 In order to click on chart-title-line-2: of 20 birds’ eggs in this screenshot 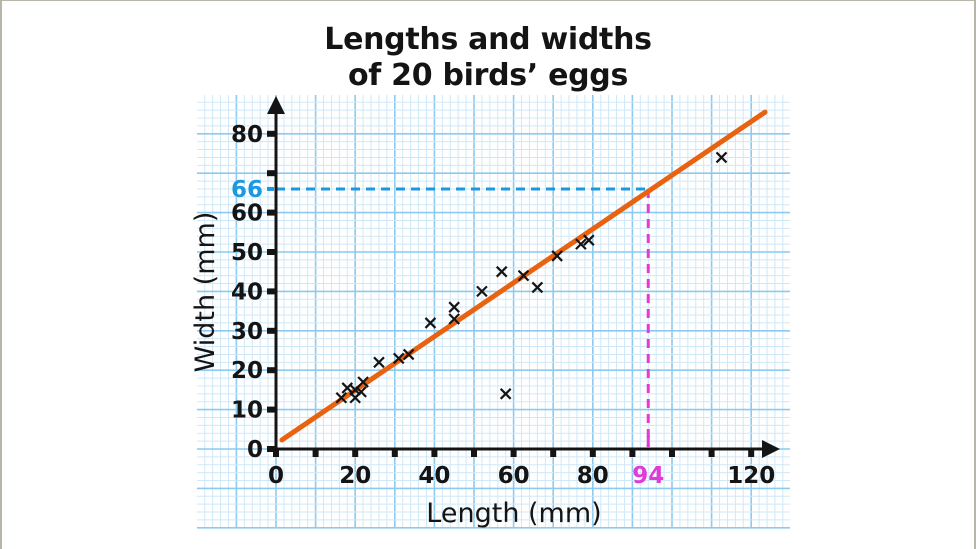, I will do `click(488, 75)`.